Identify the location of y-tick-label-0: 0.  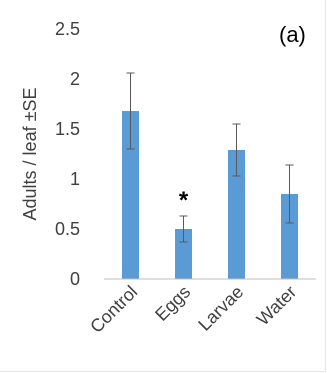
(75, 279).